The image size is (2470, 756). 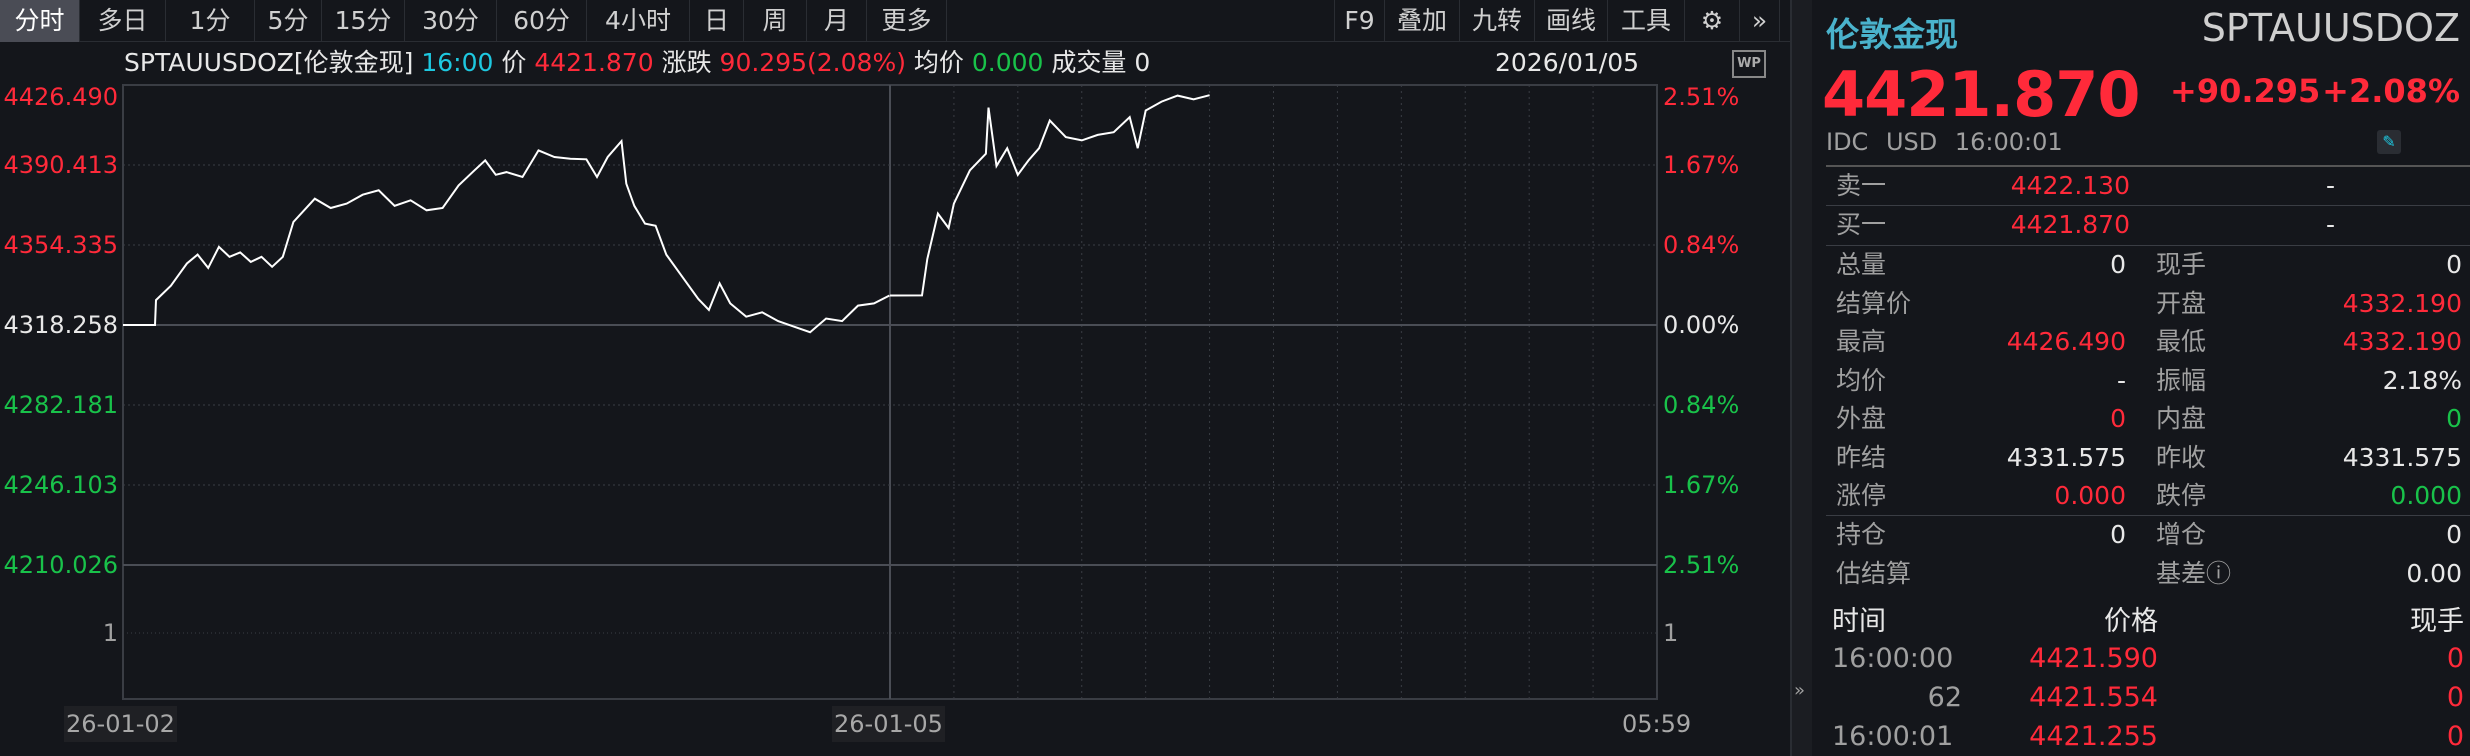 I want to click on toolbar-button-1: 叠加, so click(x=1422, y=21).